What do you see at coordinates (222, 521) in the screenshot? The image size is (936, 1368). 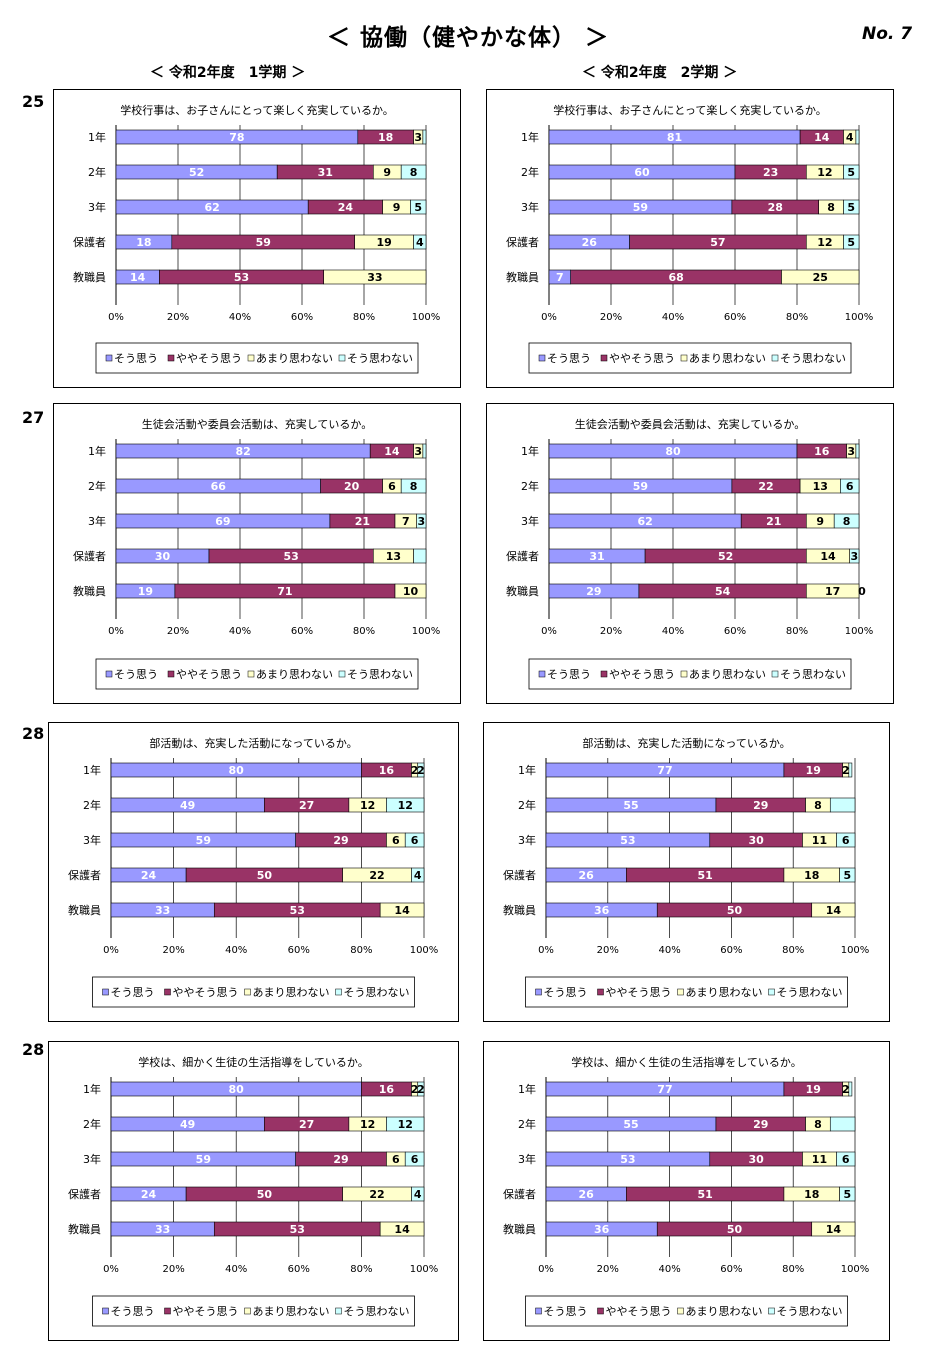 I see `data-label: 69` at bounding box center [222, 521].